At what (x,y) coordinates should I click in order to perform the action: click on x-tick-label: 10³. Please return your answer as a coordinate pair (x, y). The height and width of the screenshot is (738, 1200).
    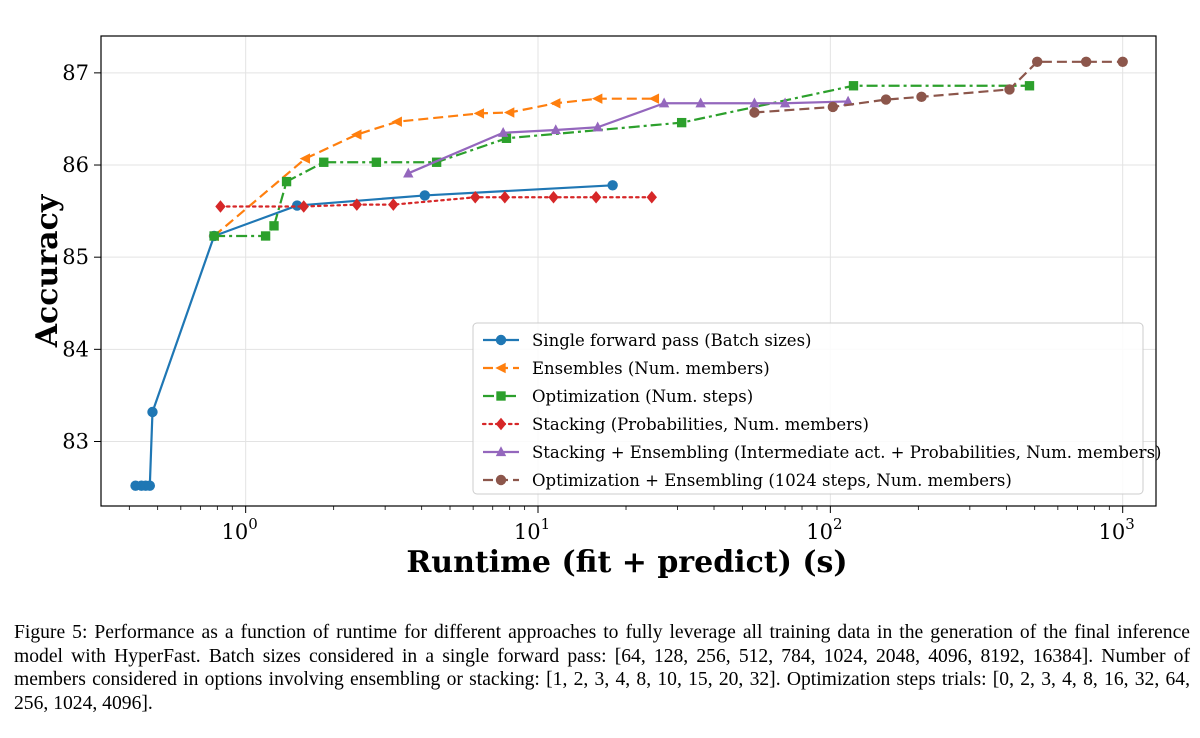
    Looking at the image, I should click on (1117, 529).